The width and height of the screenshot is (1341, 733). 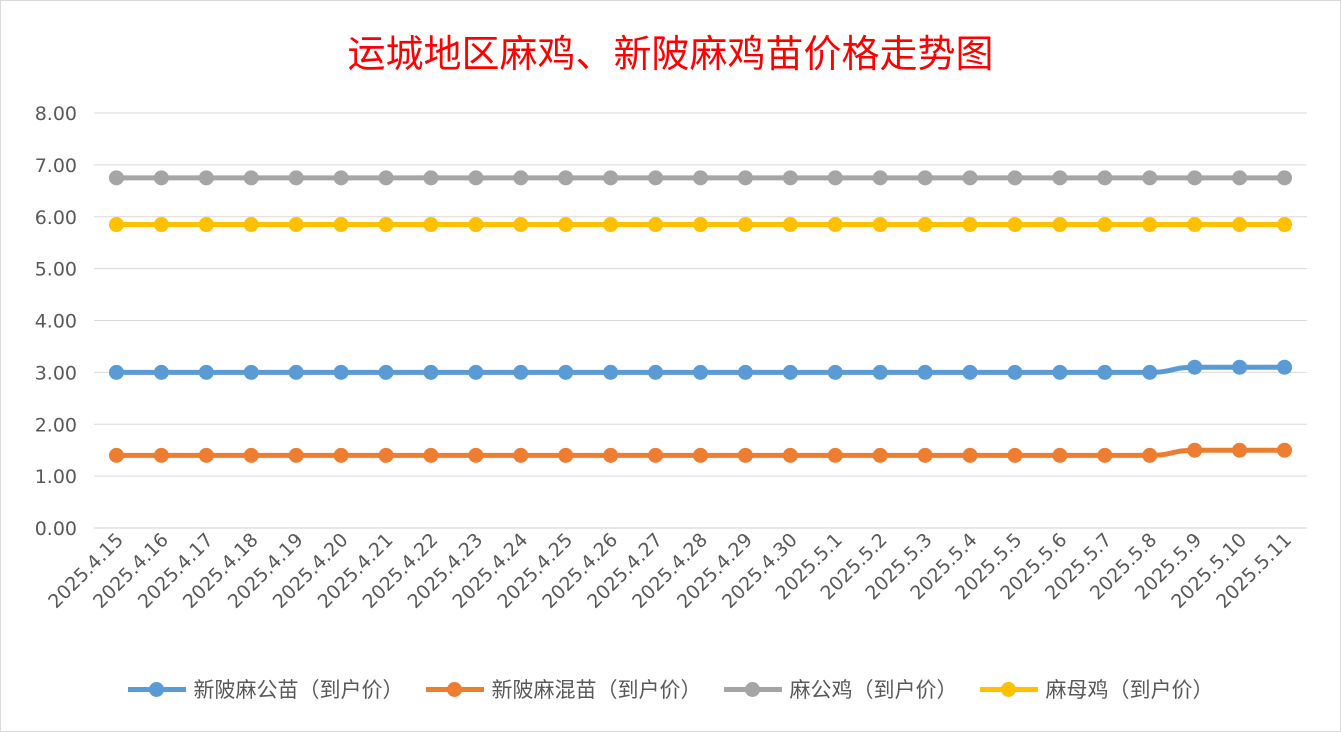 I want to click on chart-title: 运城地区麻鸡、新陂麻鸡苗价格走势图, so click(x=670, y=54).